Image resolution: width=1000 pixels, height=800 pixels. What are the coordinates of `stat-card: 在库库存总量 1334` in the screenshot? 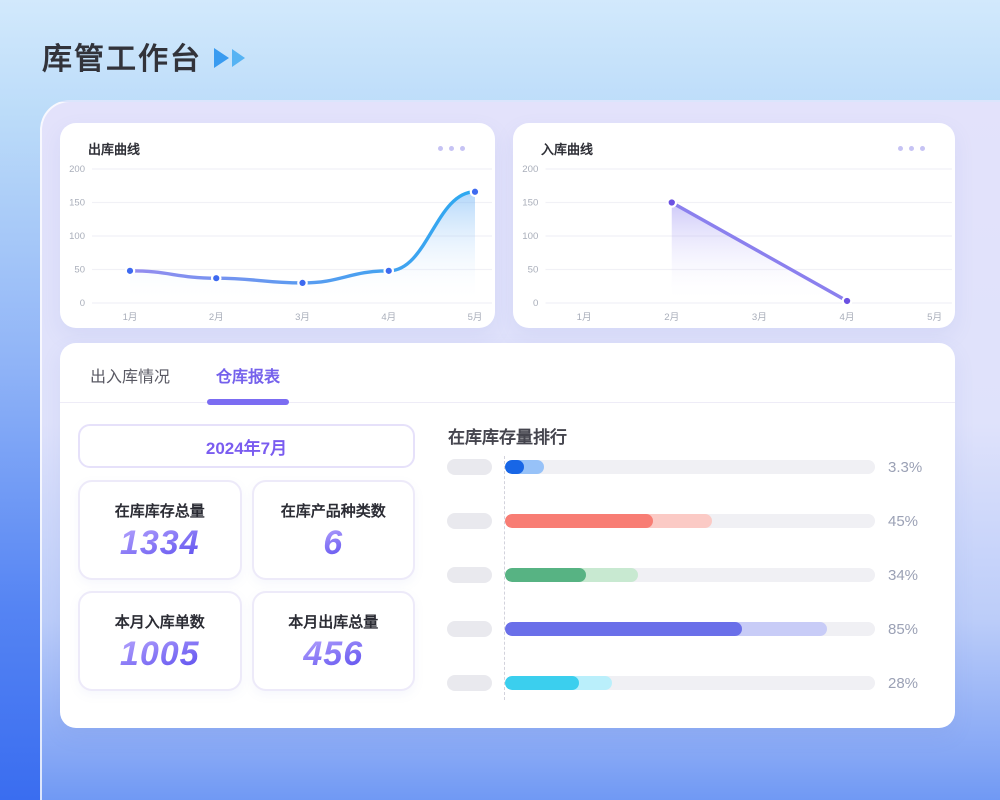 It's located at (160, 530).